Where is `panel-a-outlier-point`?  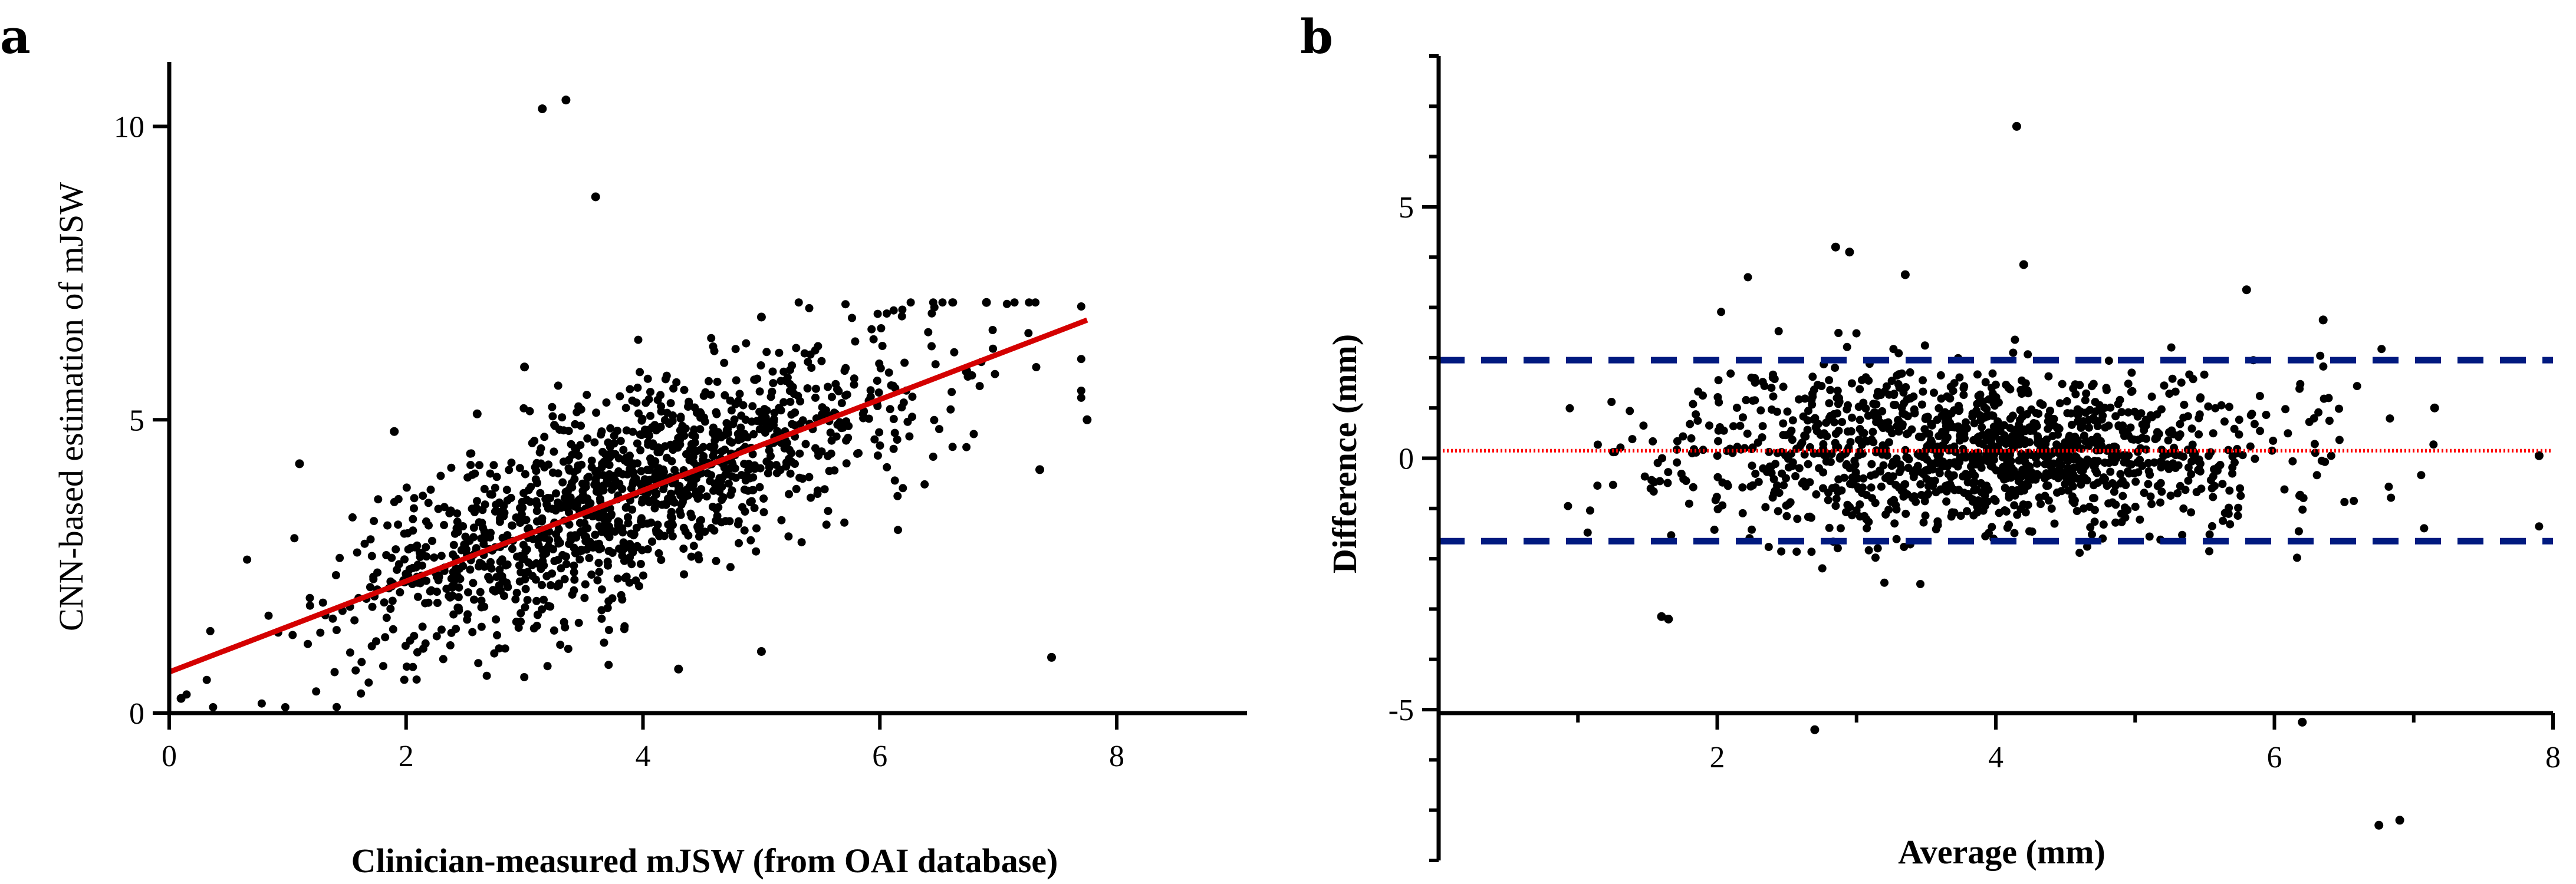
panel-a-outlier-point is located at coordinates (1051, 657).